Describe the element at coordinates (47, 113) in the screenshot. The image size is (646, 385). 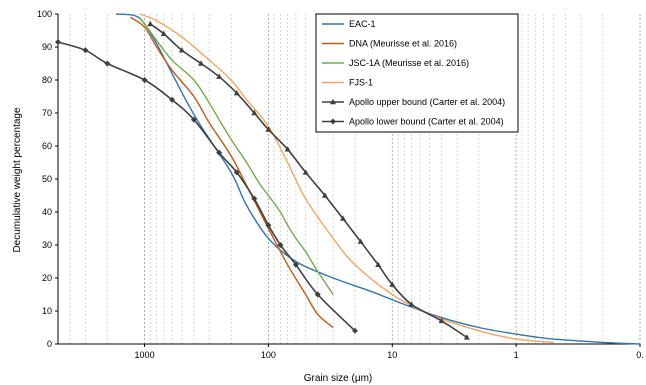
I see `y-tick-label: 70` at that location.